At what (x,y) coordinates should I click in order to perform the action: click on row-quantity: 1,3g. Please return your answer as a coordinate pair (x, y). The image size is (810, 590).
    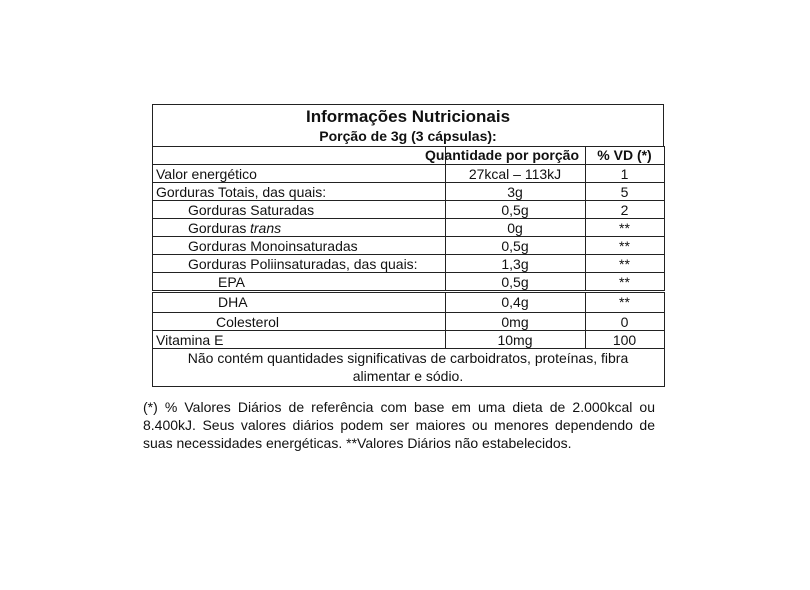
    Looking at the image, I should click on (515, 264).